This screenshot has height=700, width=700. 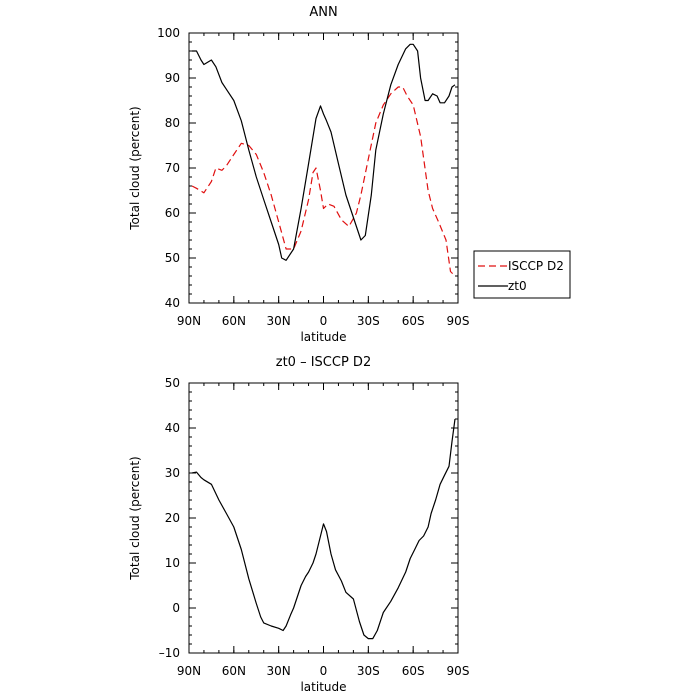 I want to click on y-tick-label: 70, so click(x=172, y=168).